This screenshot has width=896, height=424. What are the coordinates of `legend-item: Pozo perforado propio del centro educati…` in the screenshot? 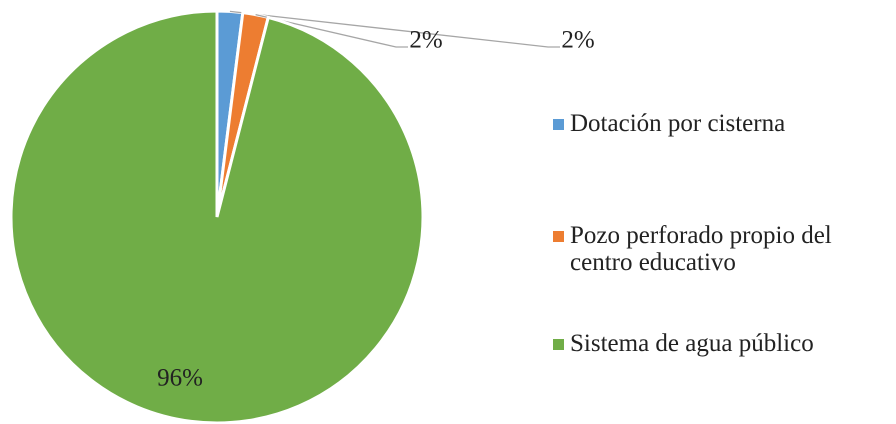 It's located at (696, 249).